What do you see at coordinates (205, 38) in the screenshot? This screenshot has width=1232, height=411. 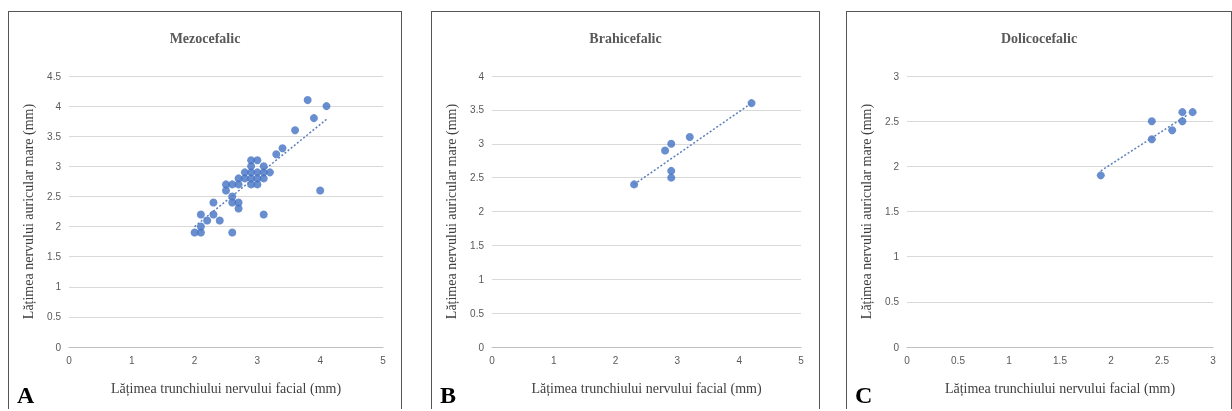 I see `chart-title: Mezocefalic` at bounding box center [205, 38].